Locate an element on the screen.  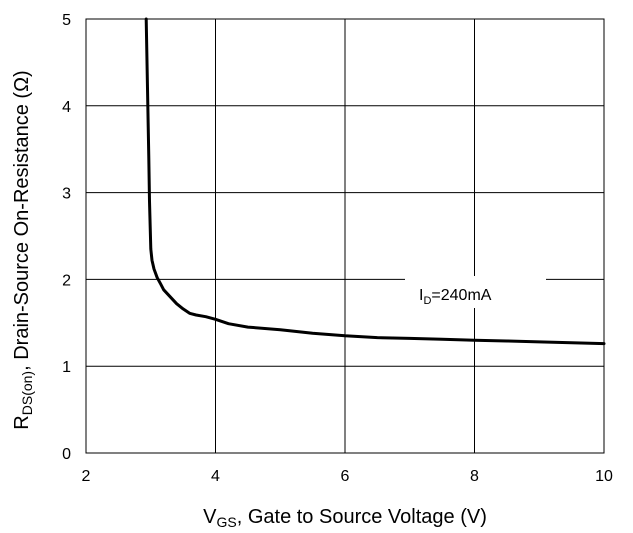
x-axis-title: VGS, Gate to Source Voltage (V) is located at coordinates (345, 518).